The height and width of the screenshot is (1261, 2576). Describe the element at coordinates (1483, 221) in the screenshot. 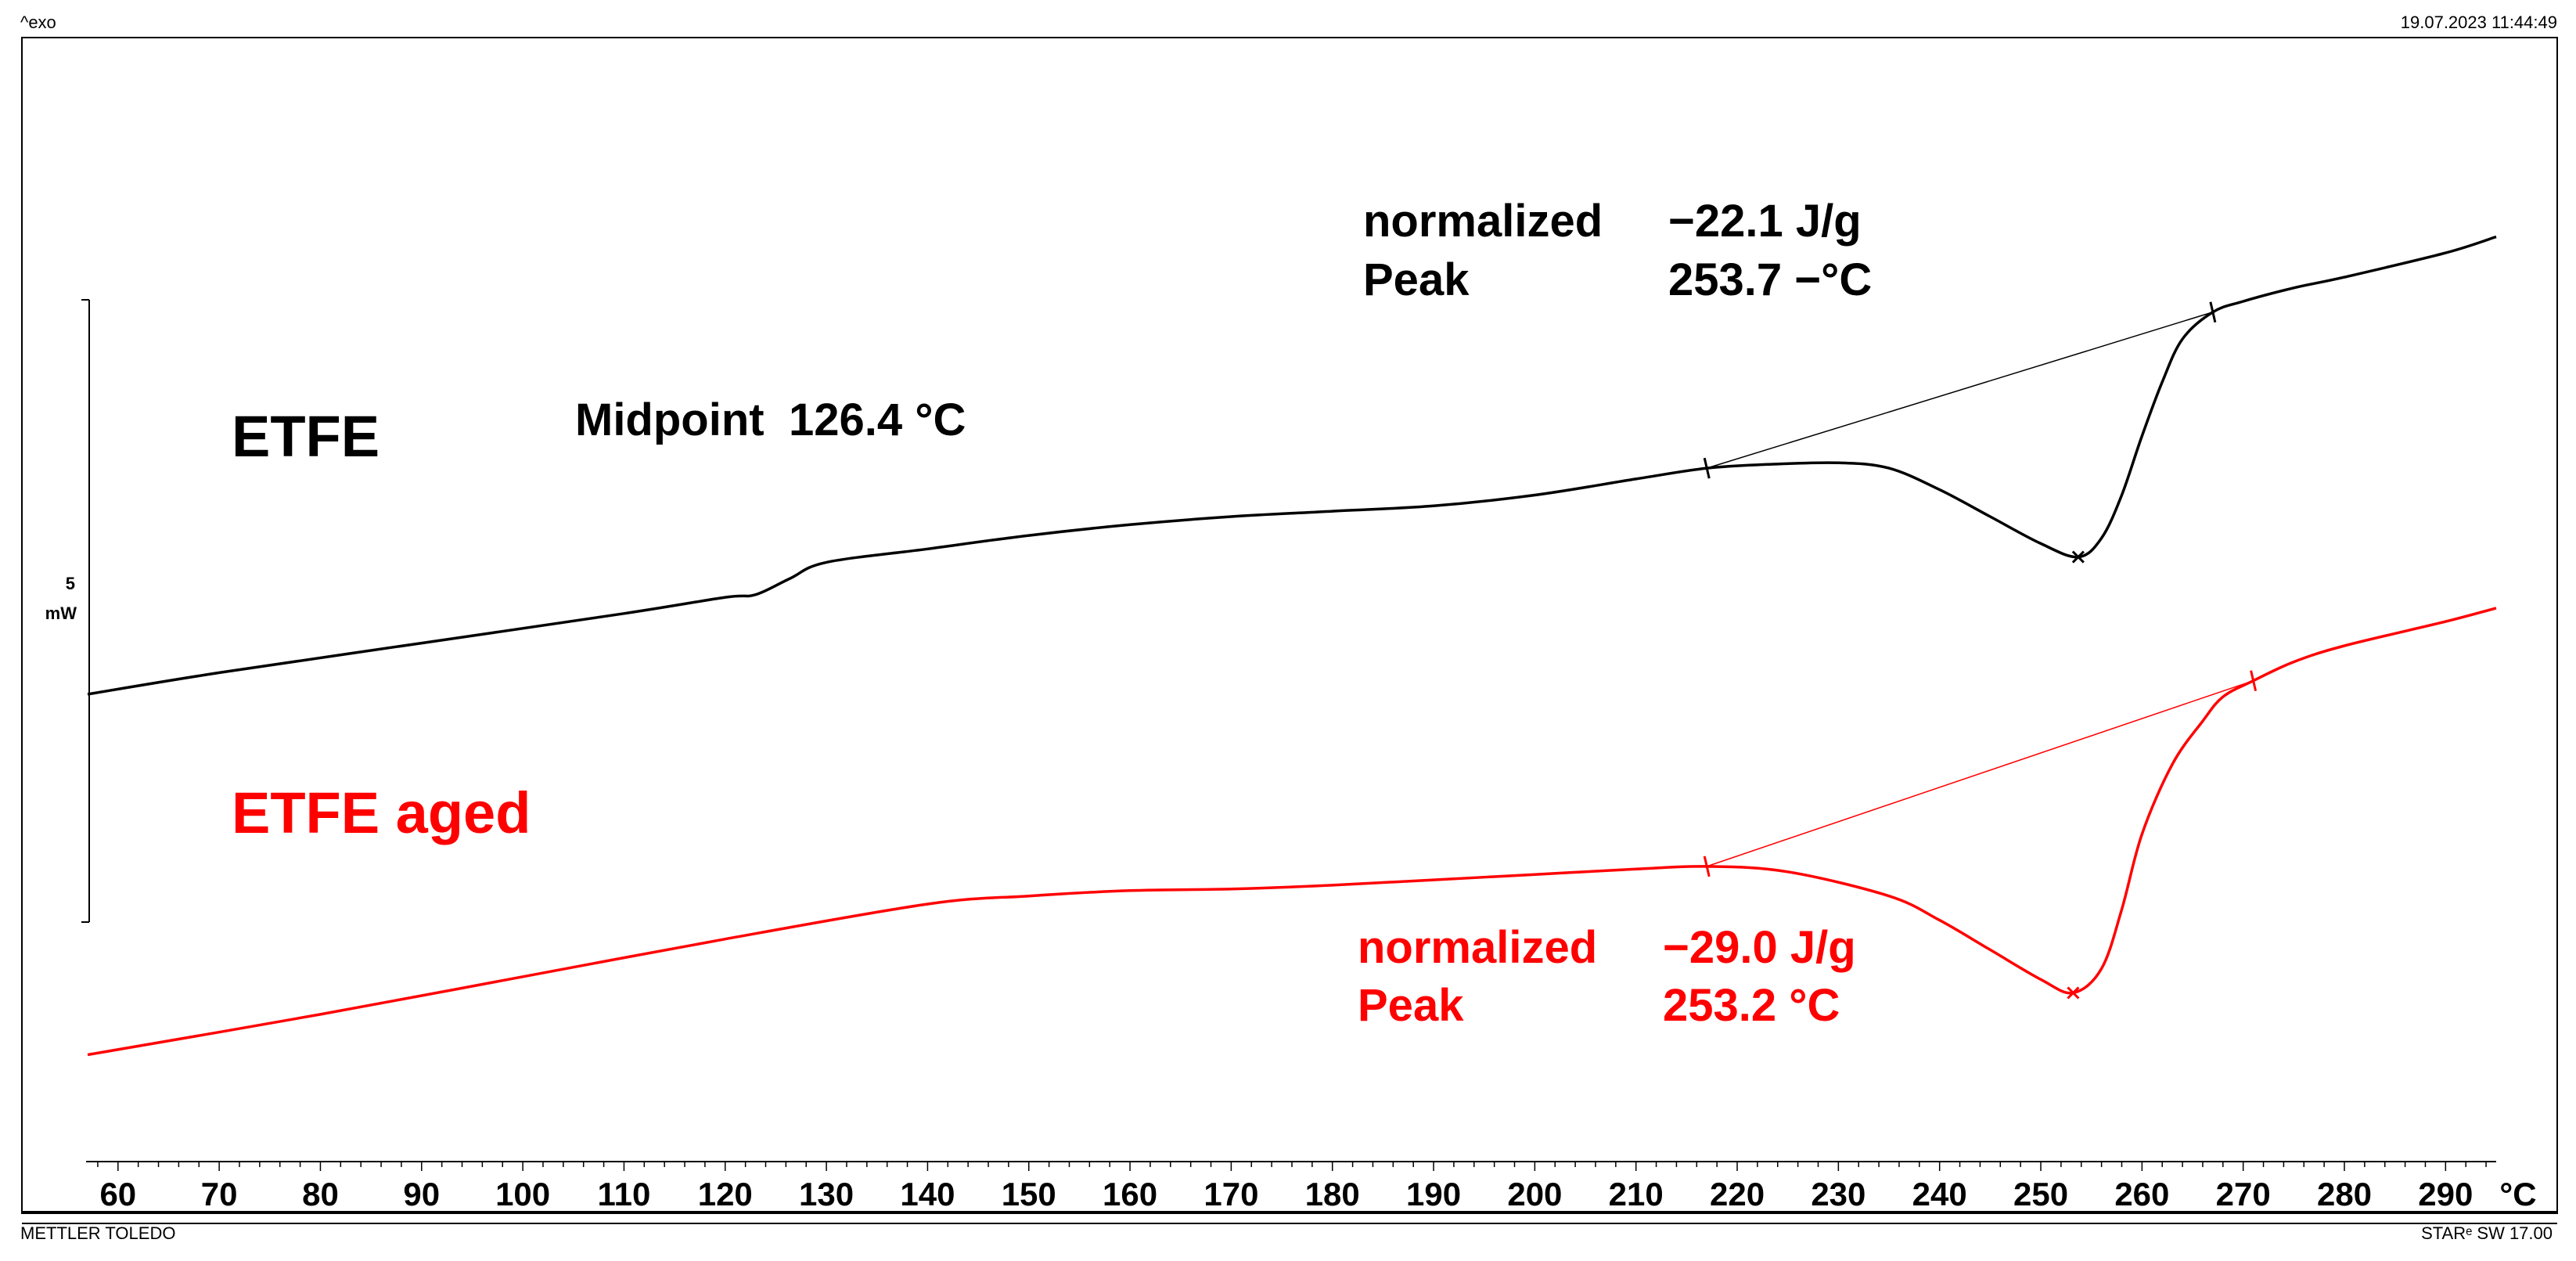

I see `etfe-normalized-label: normalized` at that location.